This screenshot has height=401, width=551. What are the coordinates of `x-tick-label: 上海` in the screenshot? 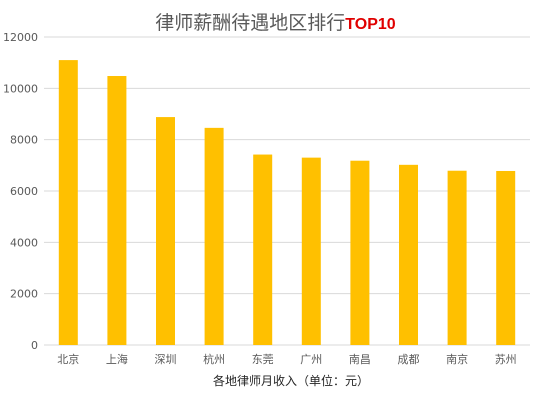 It's located at (117, 359).